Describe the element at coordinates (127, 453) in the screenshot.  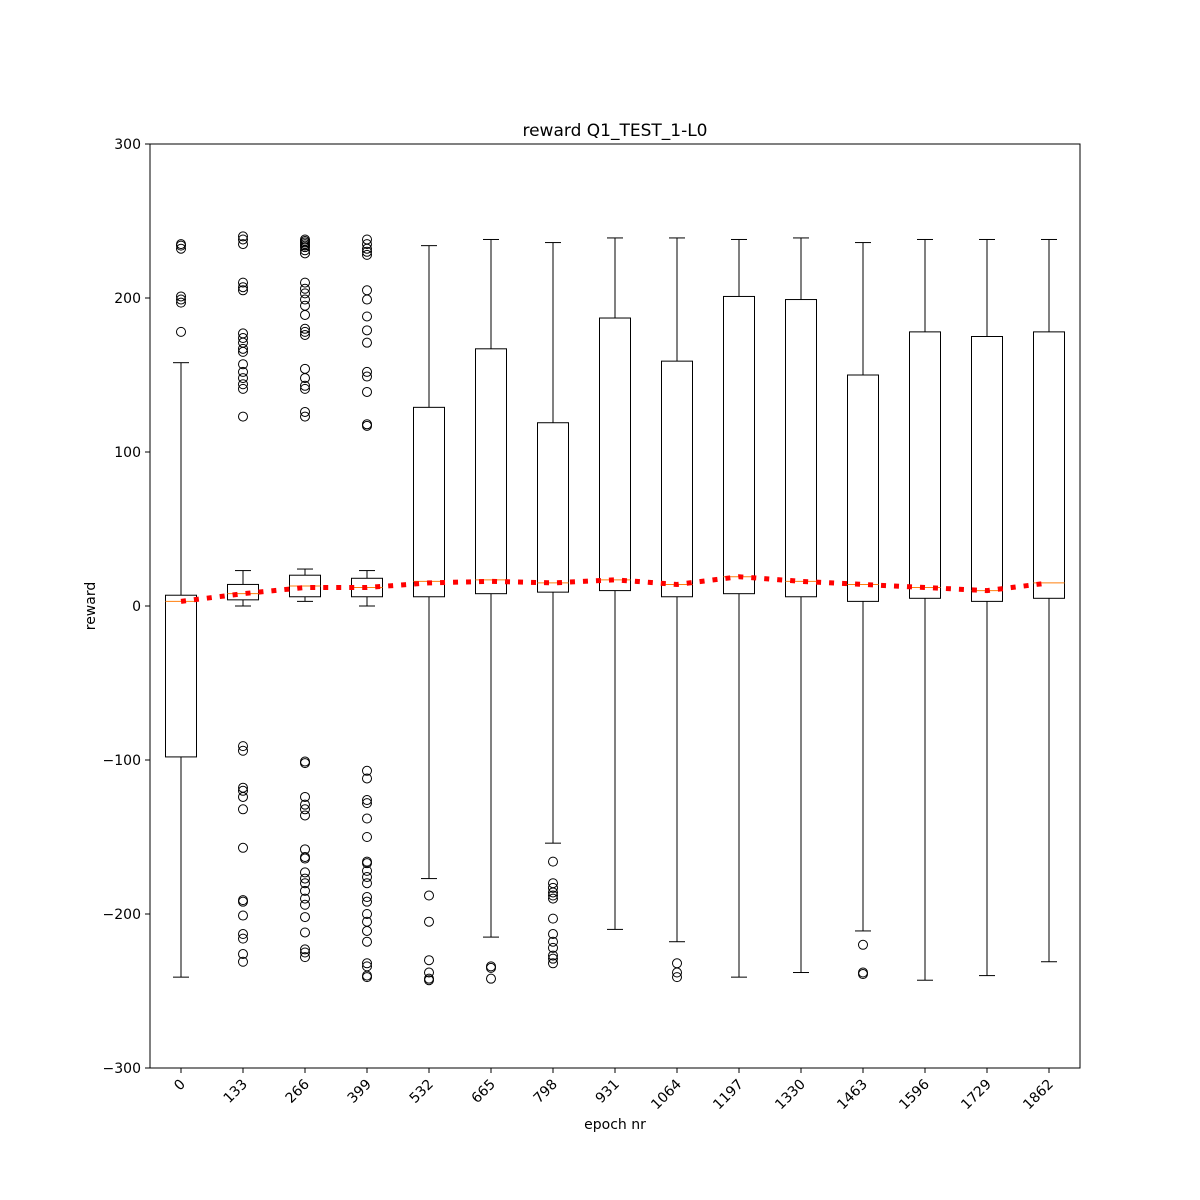
I see `y-tick-label: 100` at that location.